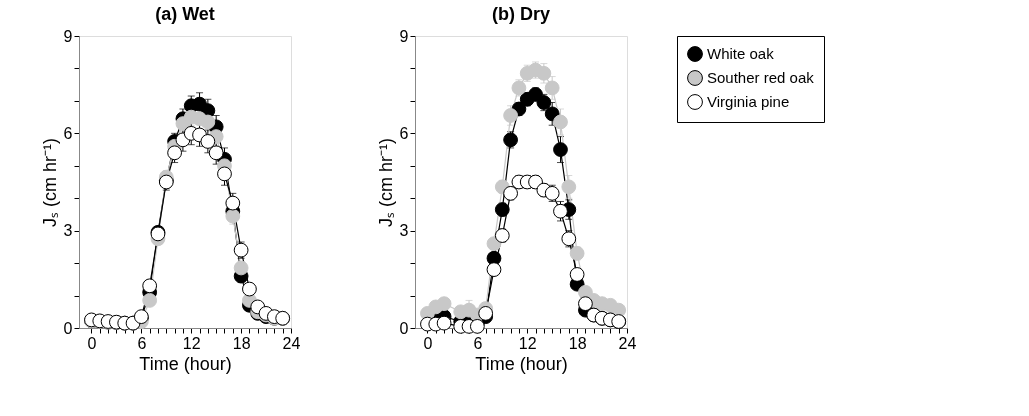  What do you see at coordinates (741, 53) in the screenshot?
I see `legend-label: White oak` at bounding box center [741, 53].